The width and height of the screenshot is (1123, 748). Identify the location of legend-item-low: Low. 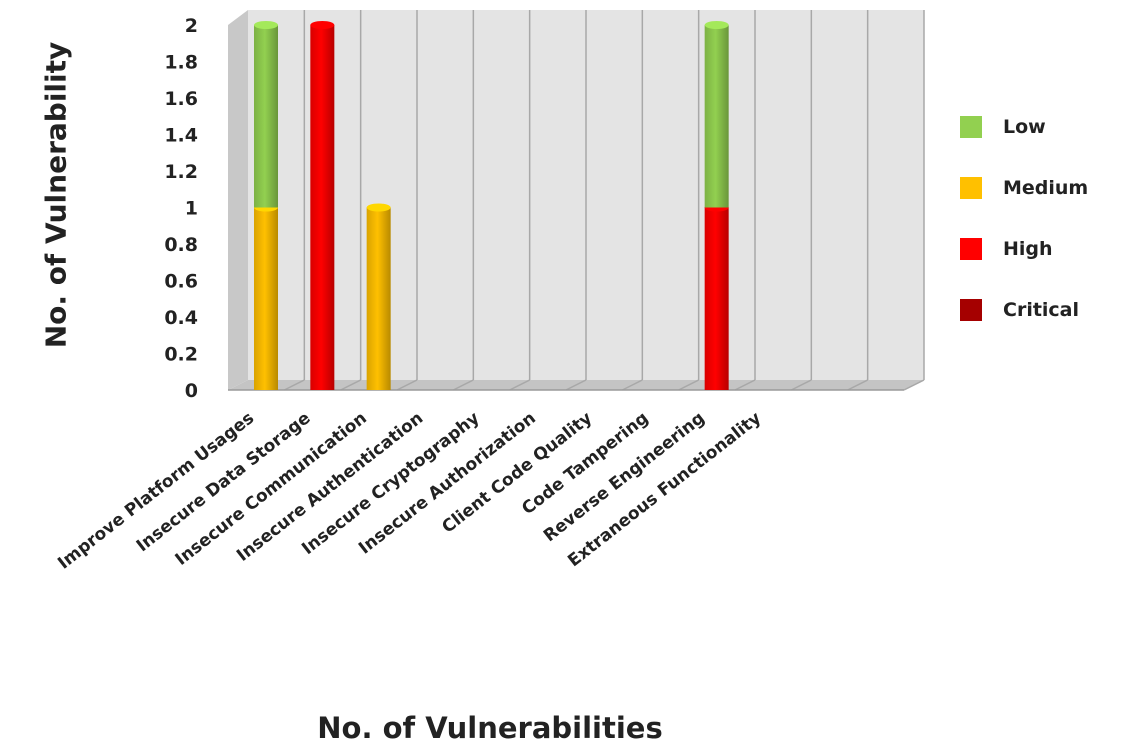
(1024, 127).